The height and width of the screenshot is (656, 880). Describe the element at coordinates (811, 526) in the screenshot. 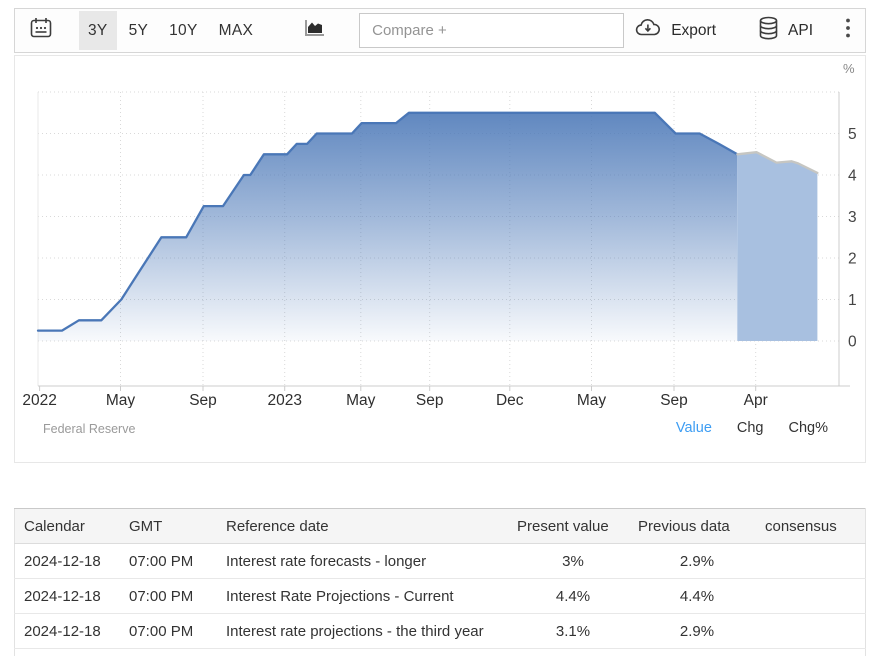

I see `header-consensus: consensus` at that location.